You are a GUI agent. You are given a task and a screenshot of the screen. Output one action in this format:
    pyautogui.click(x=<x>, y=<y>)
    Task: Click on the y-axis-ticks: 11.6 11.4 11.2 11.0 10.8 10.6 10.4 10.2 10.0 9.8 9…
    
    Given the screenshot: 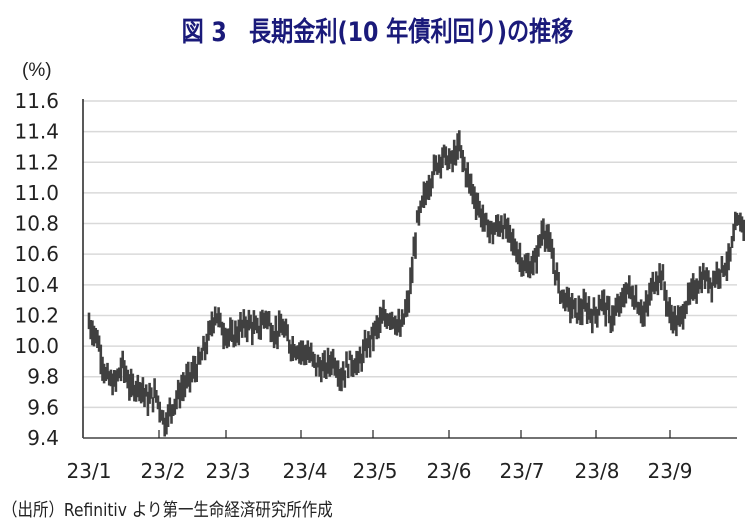 What is the action you would take?
    pyautogui.click(x=36, y=269)
    